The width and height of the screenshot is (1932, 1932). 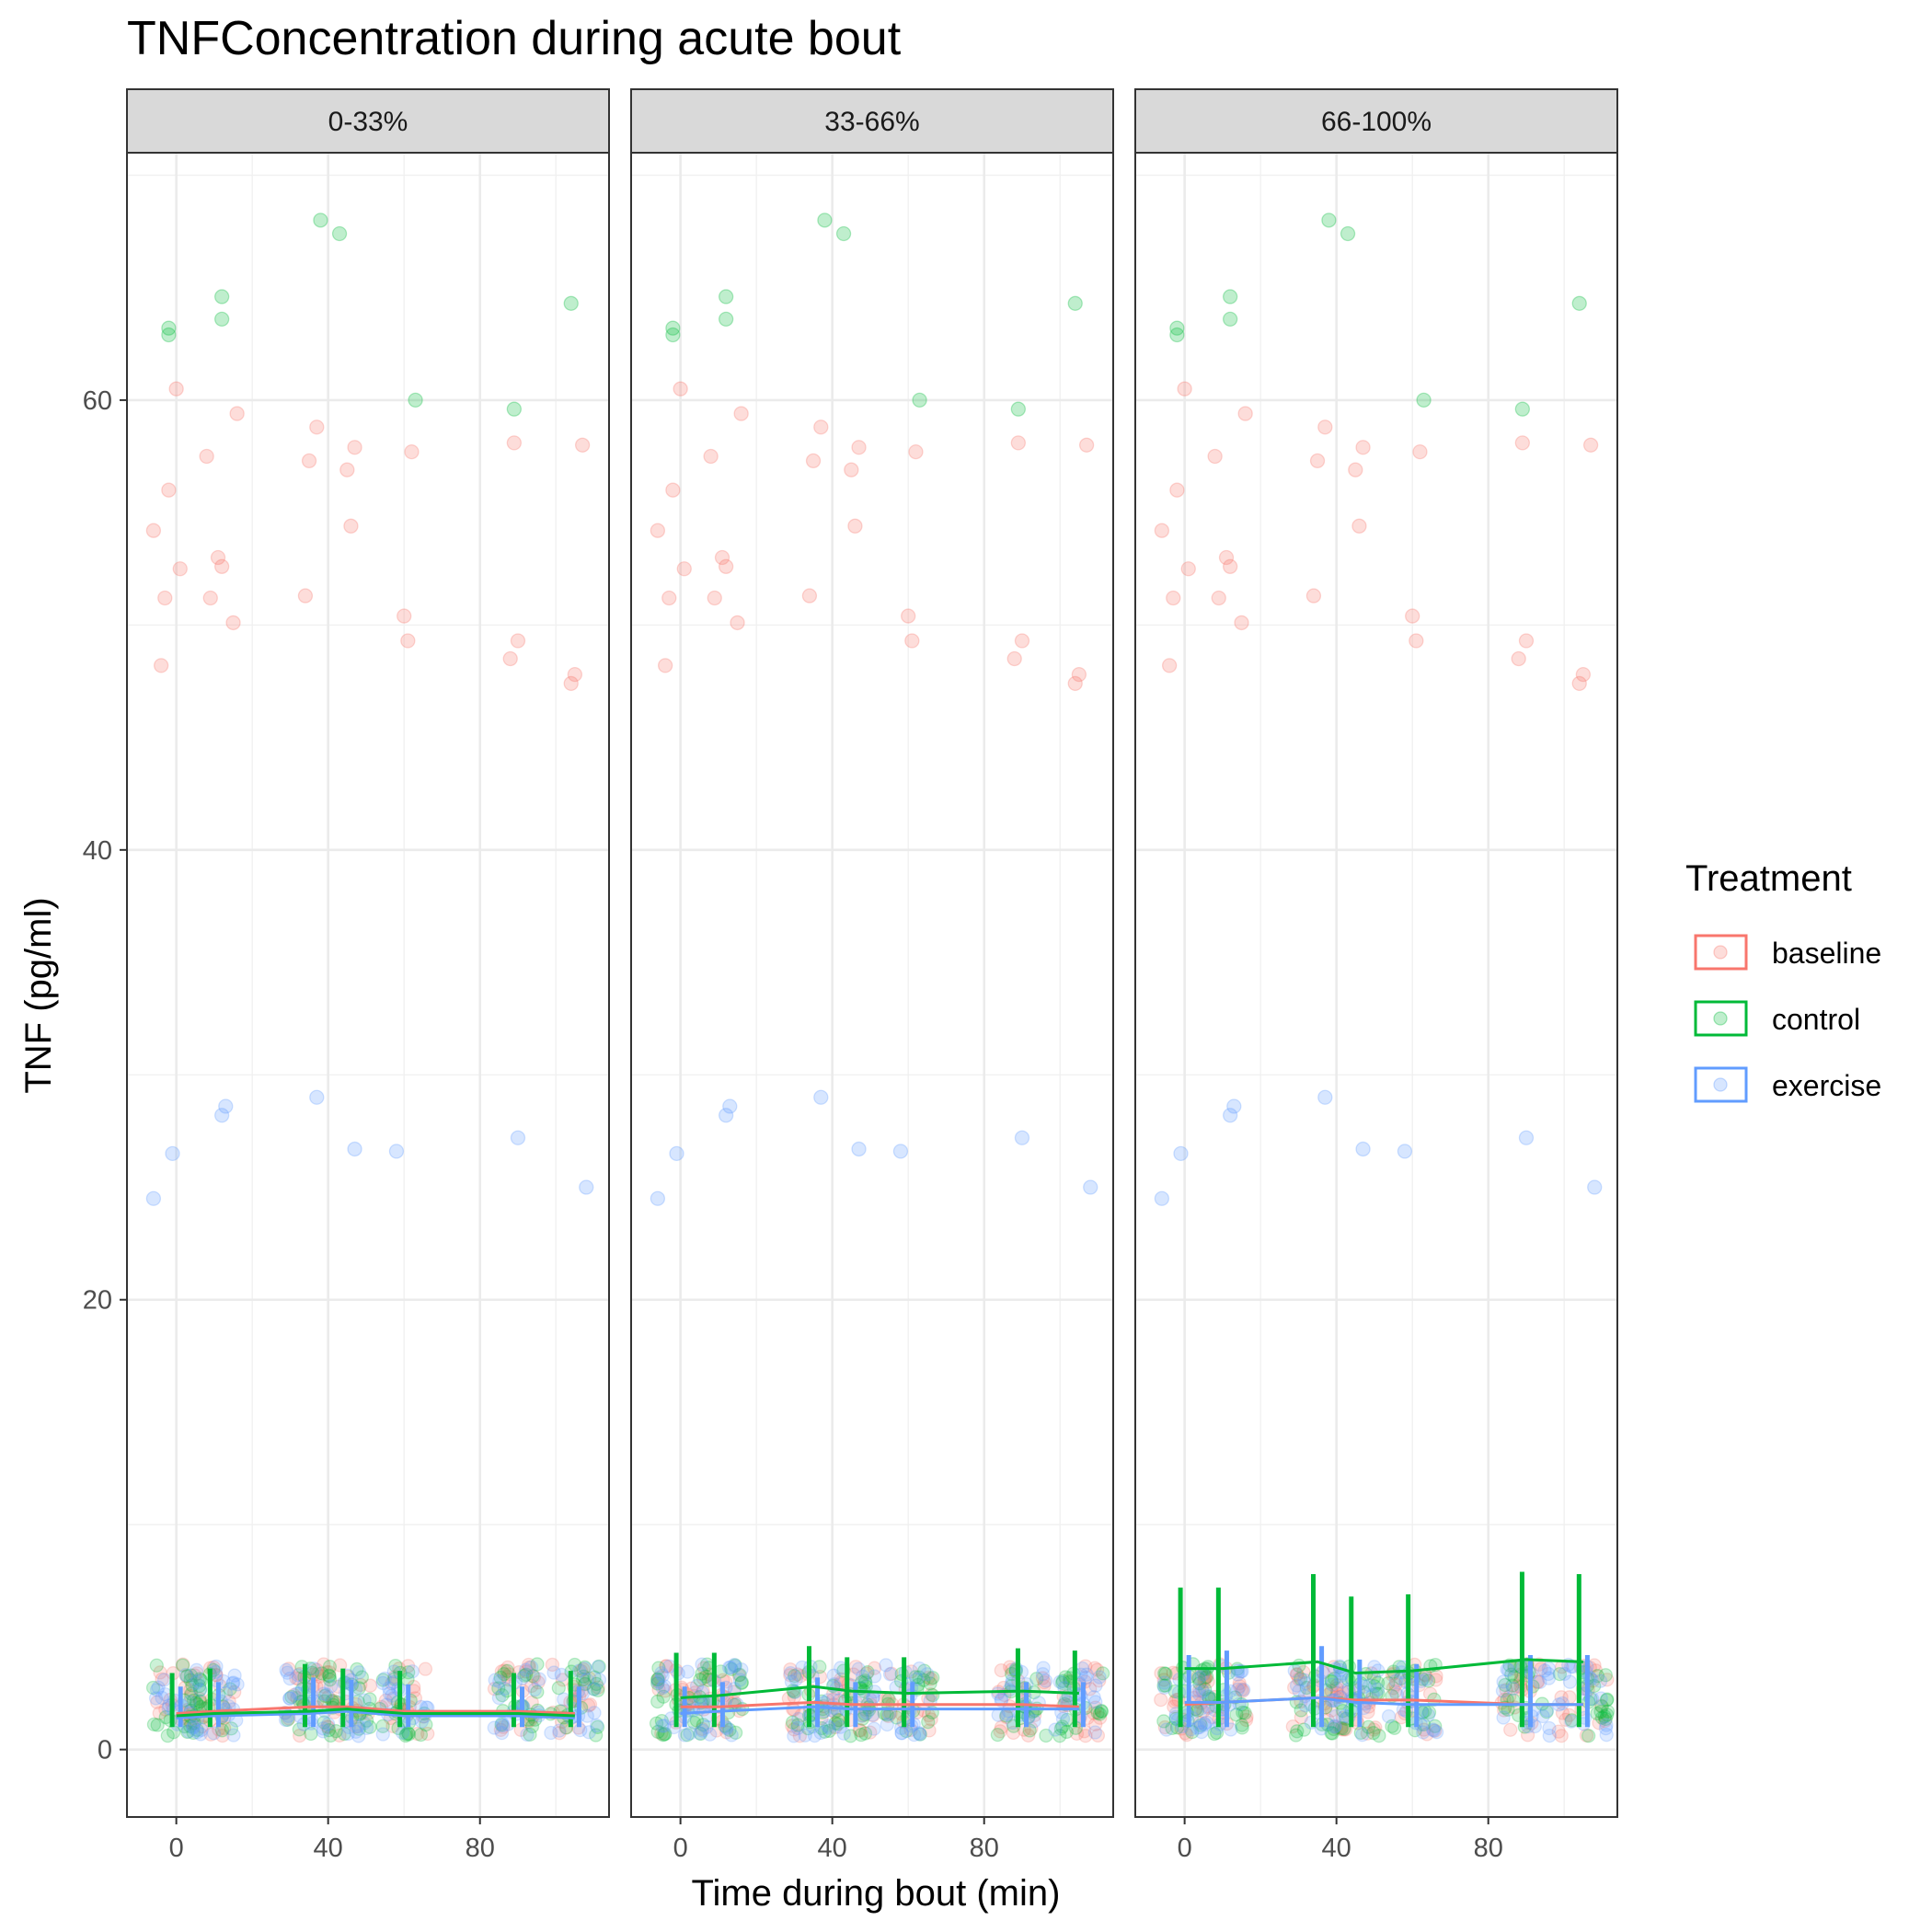 What do you see at coordinates (879, 1692) in the screenshot?
I see `control-line` at bounding box center [879, 1692].